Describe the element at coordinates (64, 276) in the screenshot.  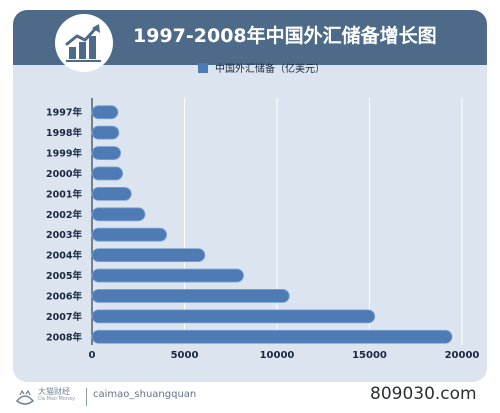
I see `y-tick-label: 2005年` at that location.